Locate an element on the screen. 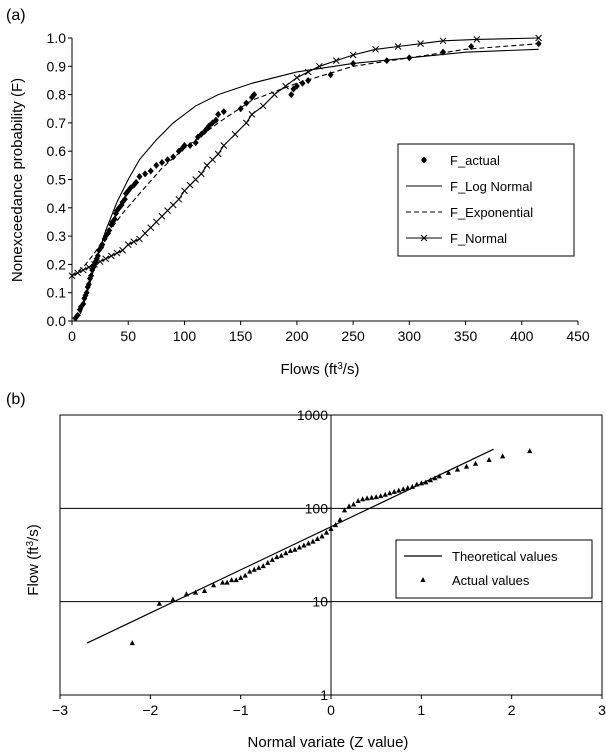  chart-b-ylabel: Flow (ft3/s) is located at coordinates (34, 559).